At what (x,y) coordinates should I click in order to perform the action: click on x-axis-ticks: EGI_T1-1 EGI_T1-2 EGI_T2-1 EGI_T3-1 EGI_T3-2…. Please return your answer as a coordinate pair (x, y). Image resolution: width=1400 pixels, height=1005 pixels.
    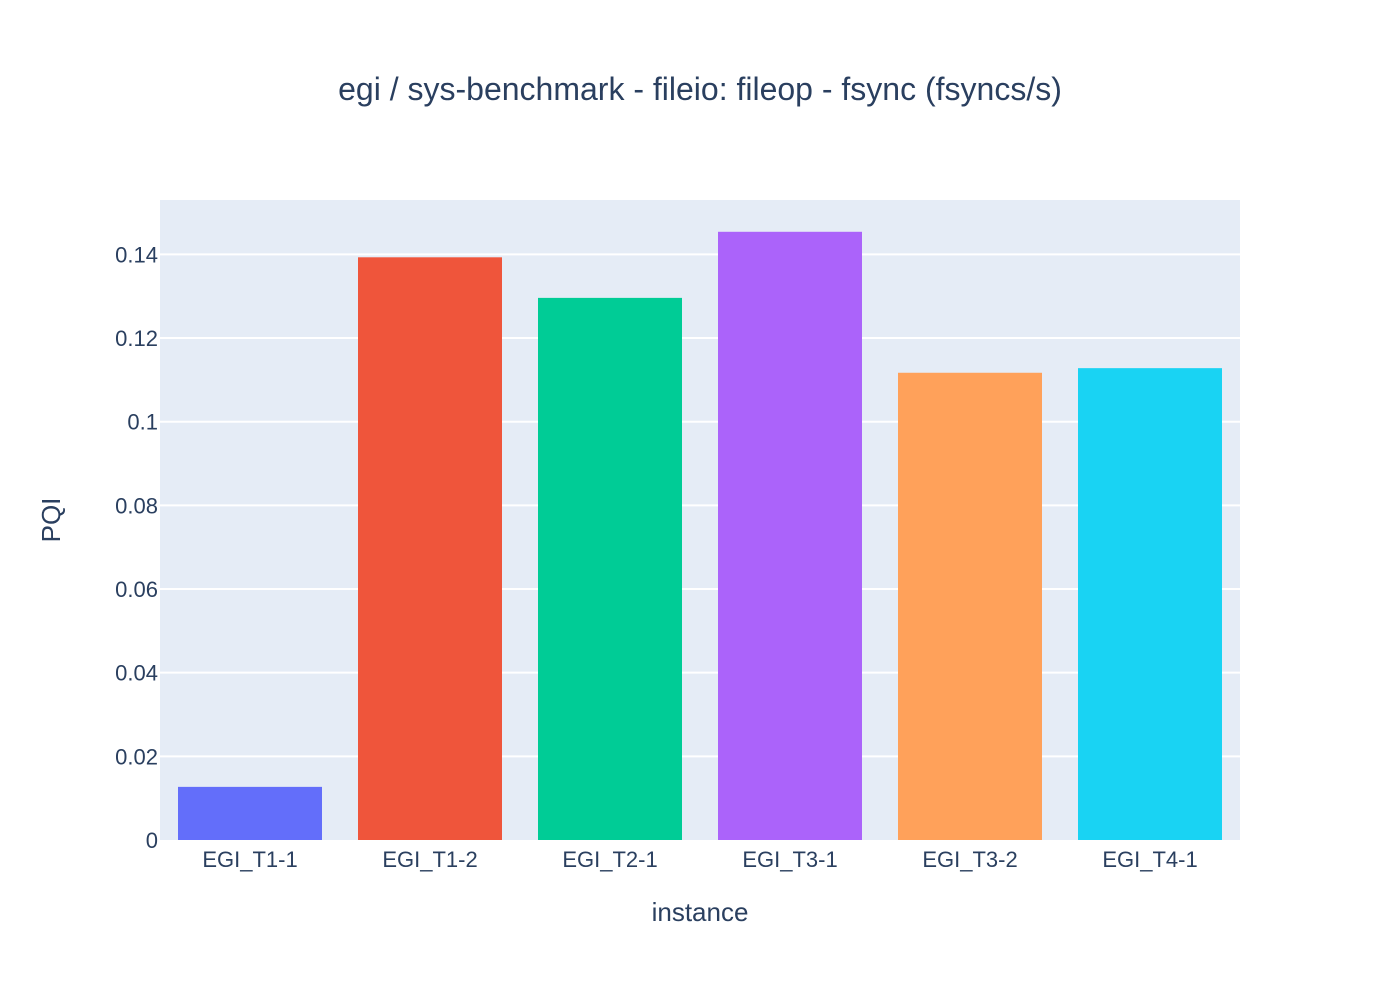
    Looking at the image, I should click on (699, 859).